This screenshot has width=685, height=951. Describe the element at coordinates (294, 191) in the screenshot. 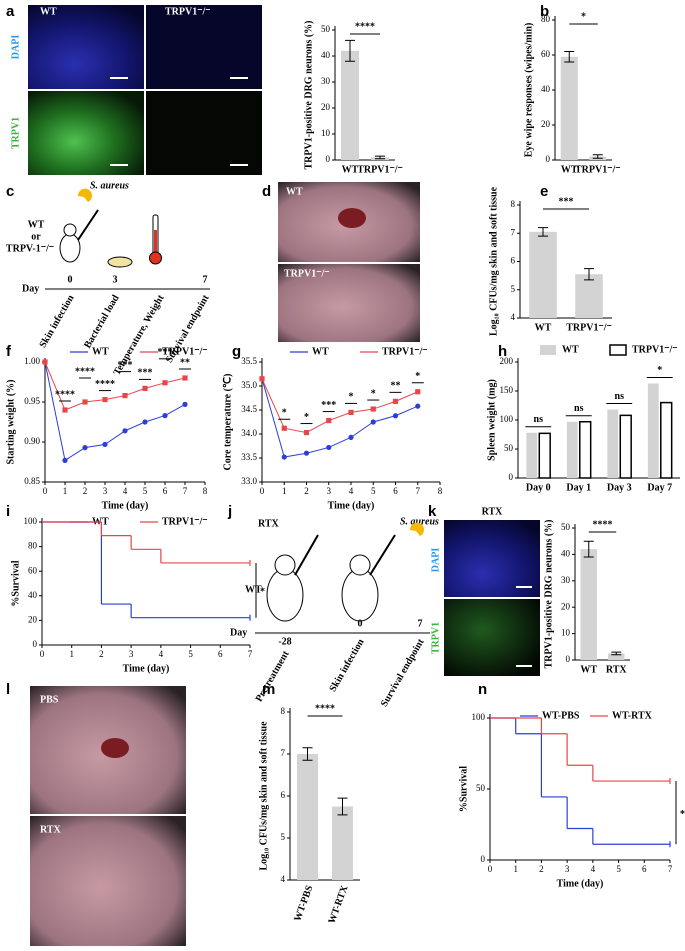

I see `photo-label: WT` at that location.